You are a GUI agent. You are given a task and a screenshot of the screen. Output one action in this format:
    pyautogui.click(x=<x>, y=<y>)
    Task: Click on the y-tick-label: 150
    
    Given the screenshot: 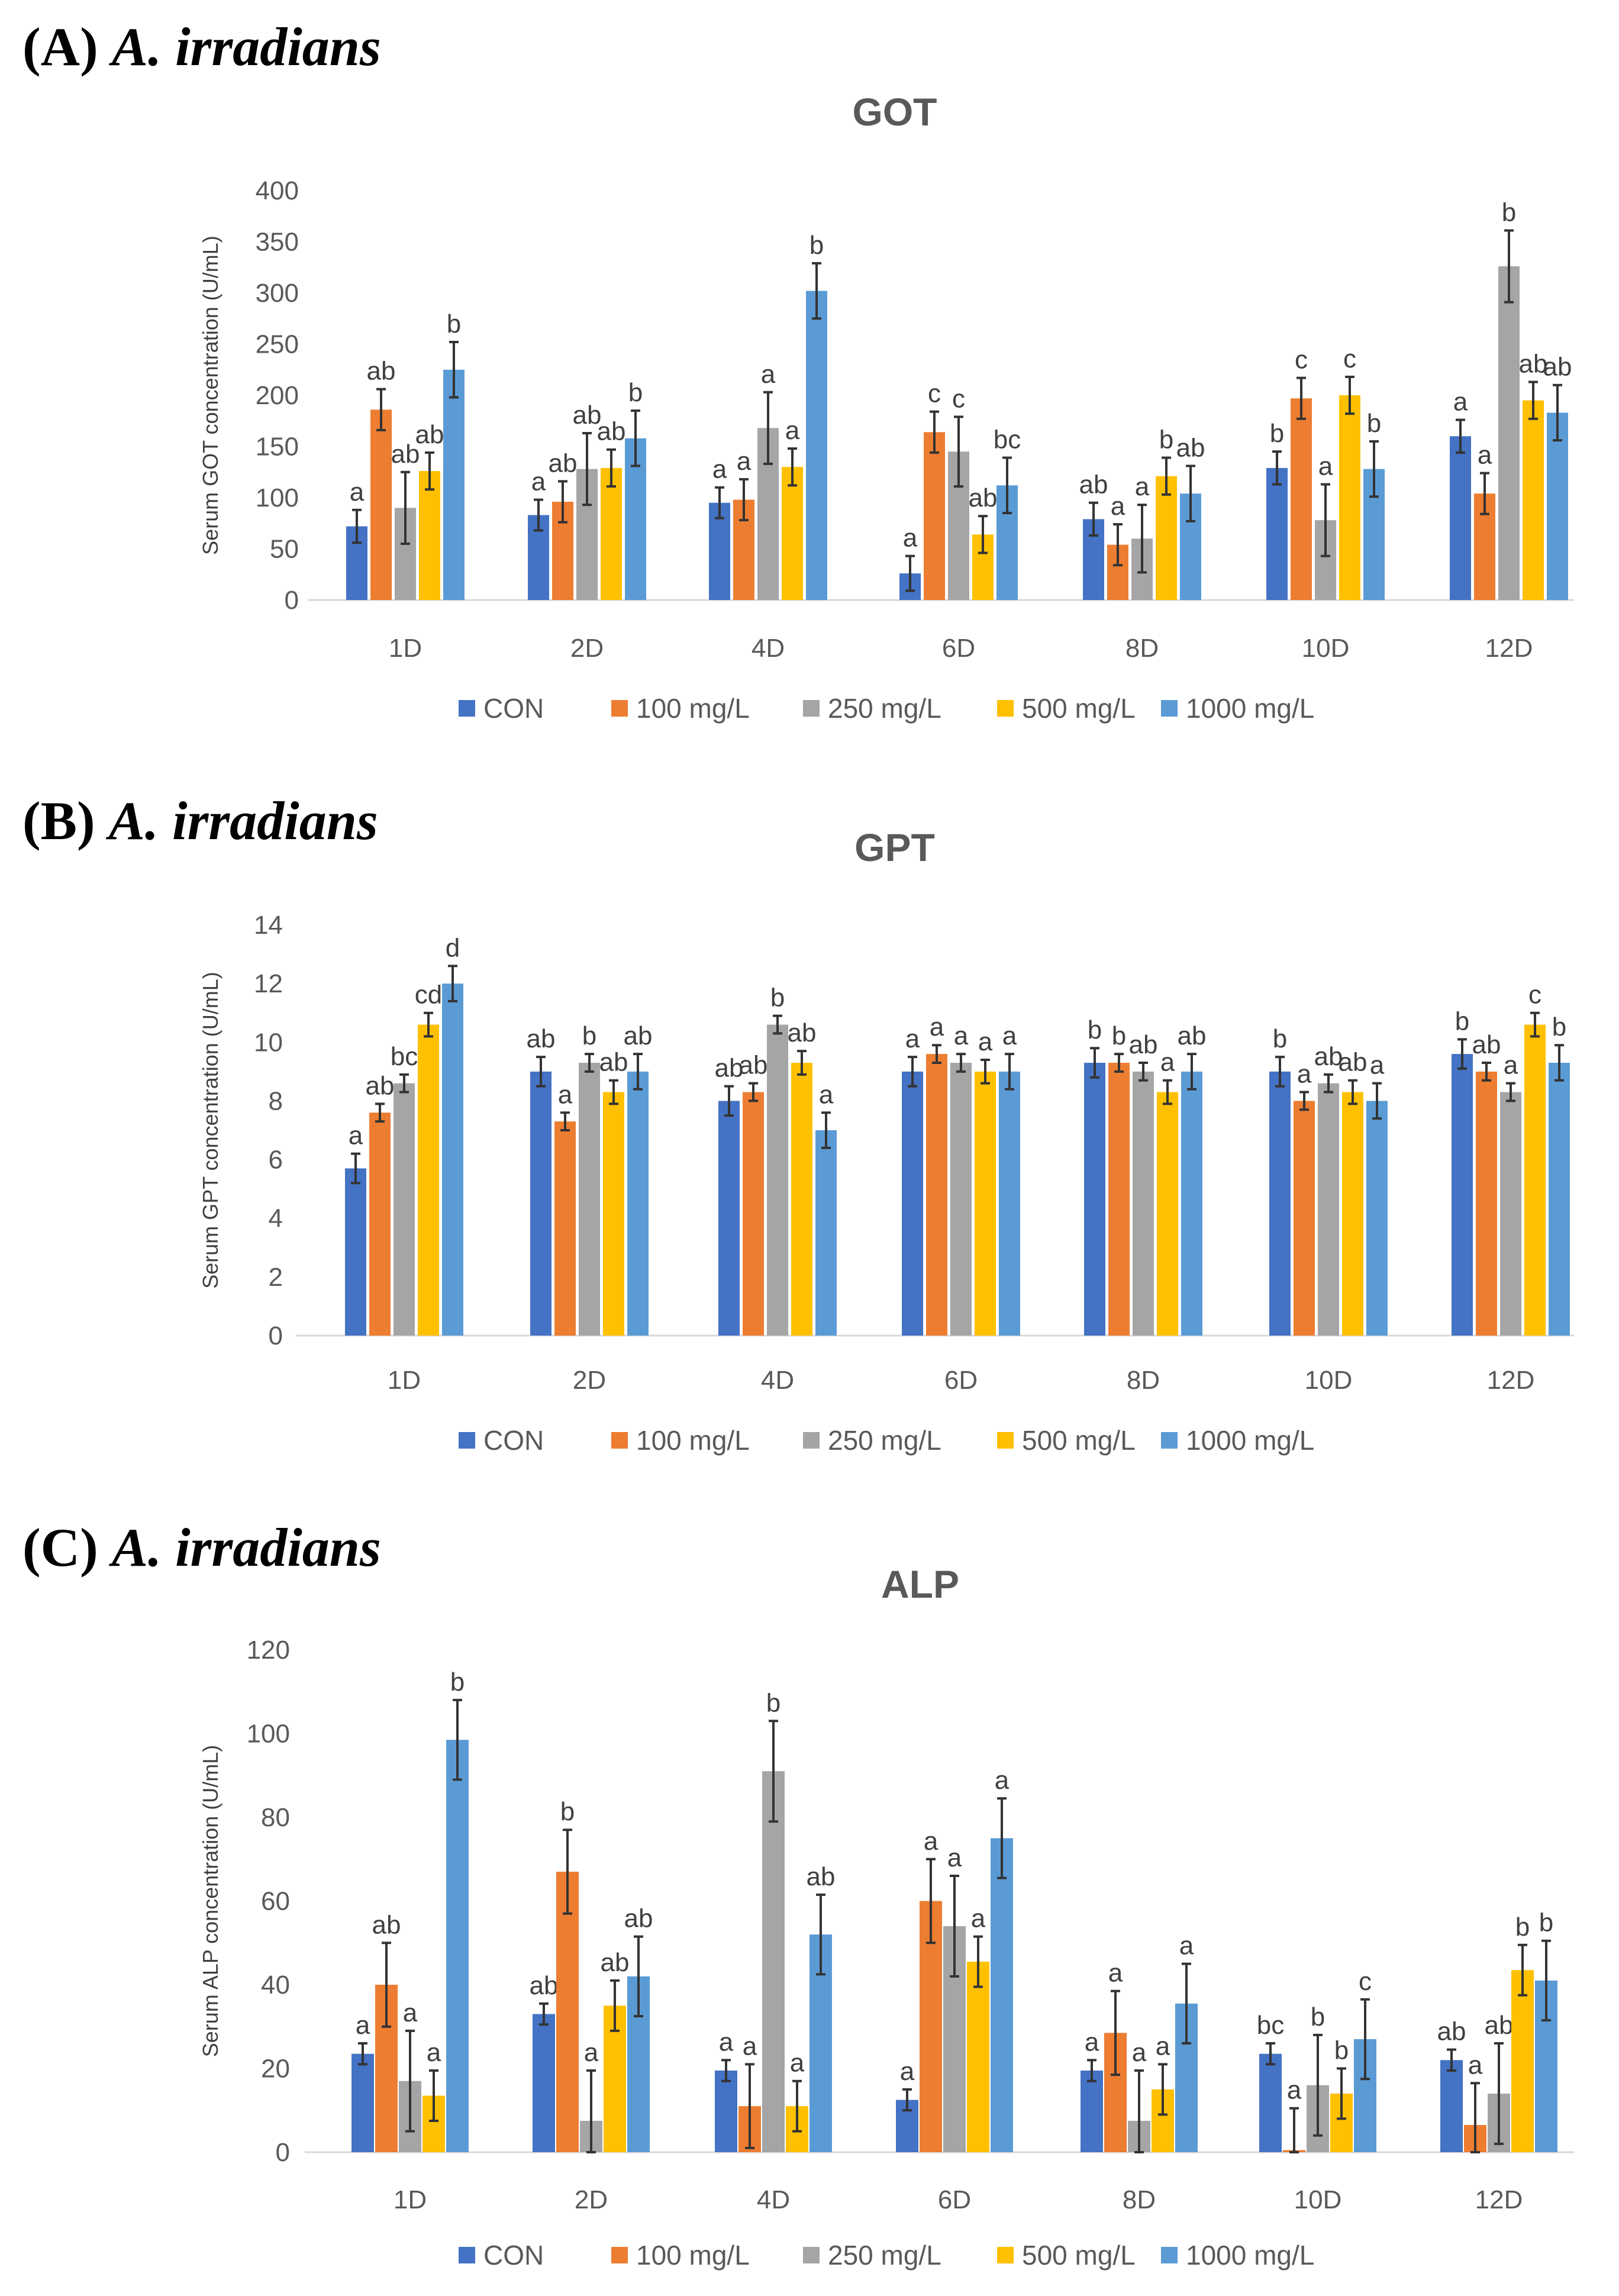 What is the action you would take?
    pyautogui.click(x=278, y=447)
    